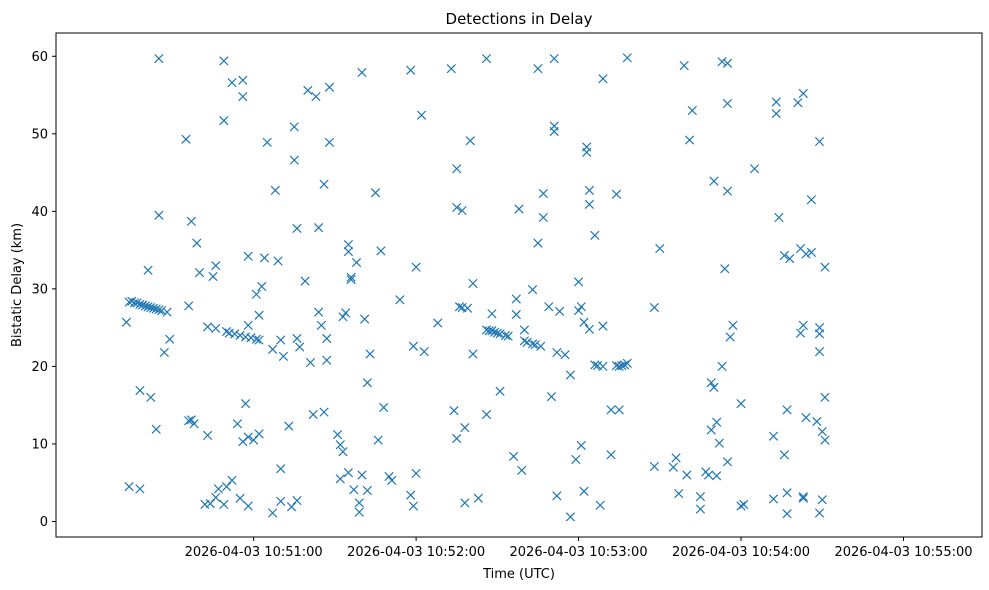 The image size is (989, 590). What do you see at coordinates (254, 552) in the screenshot?
I see `x-tick-label: 2026-04-03 10:51:00` at bounding box center [254, 552].